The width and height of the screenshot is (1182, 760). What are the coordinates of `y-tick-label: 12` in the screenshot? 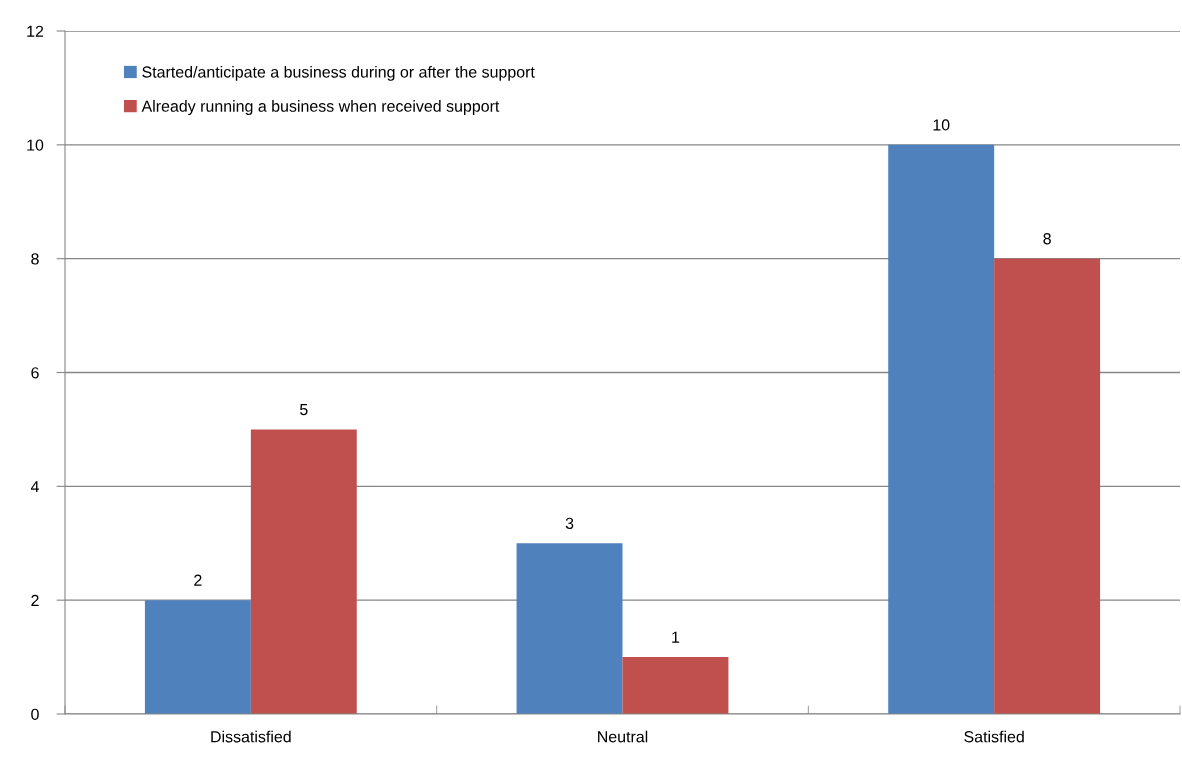 It's located at (35, 31).